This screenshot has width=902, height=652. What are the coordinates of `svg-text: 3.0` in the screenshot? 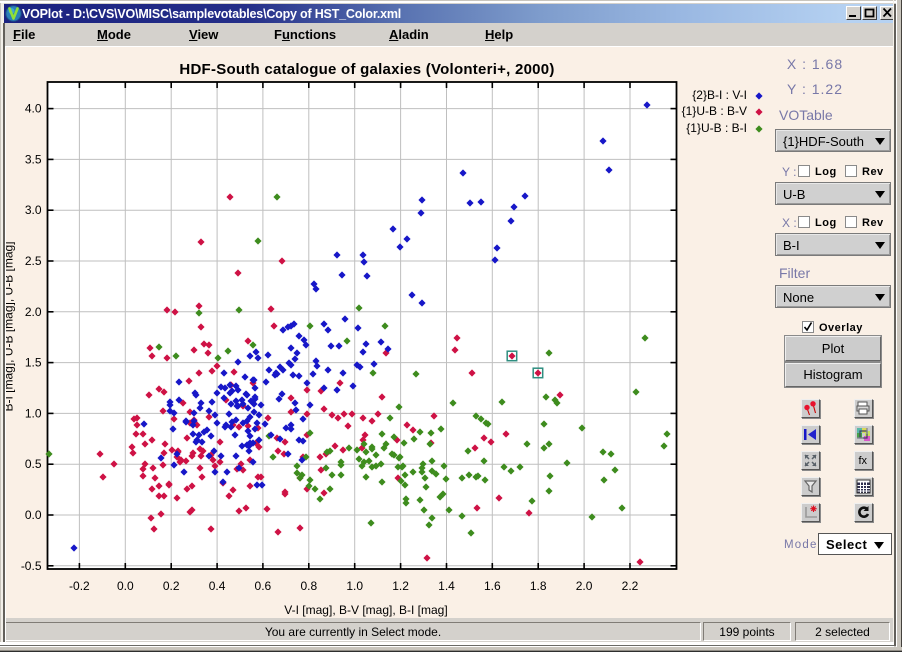 It's located at (33, 210).